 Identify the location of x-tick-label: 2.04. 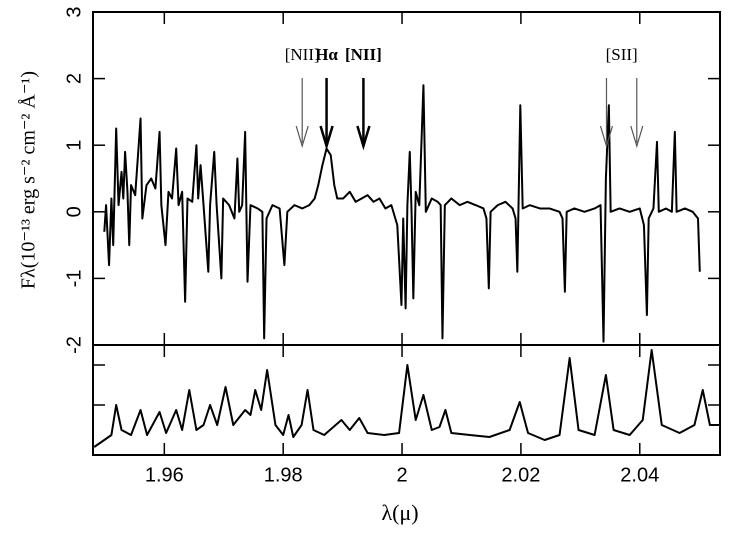
(639, 475).